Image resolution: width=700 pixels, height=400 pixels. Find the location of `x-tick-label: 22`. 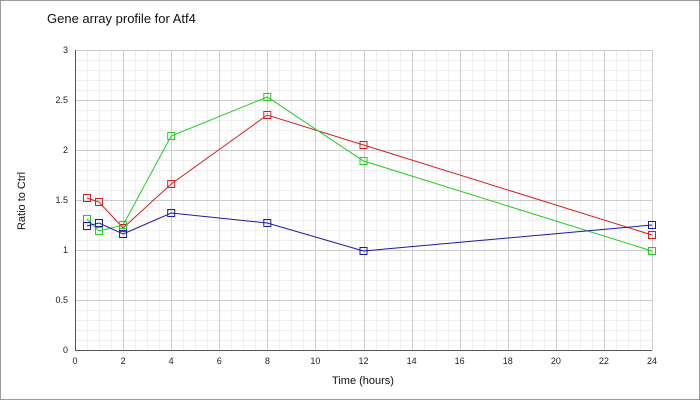

x-tick-label: 22 is located at coordinates (604, 361).